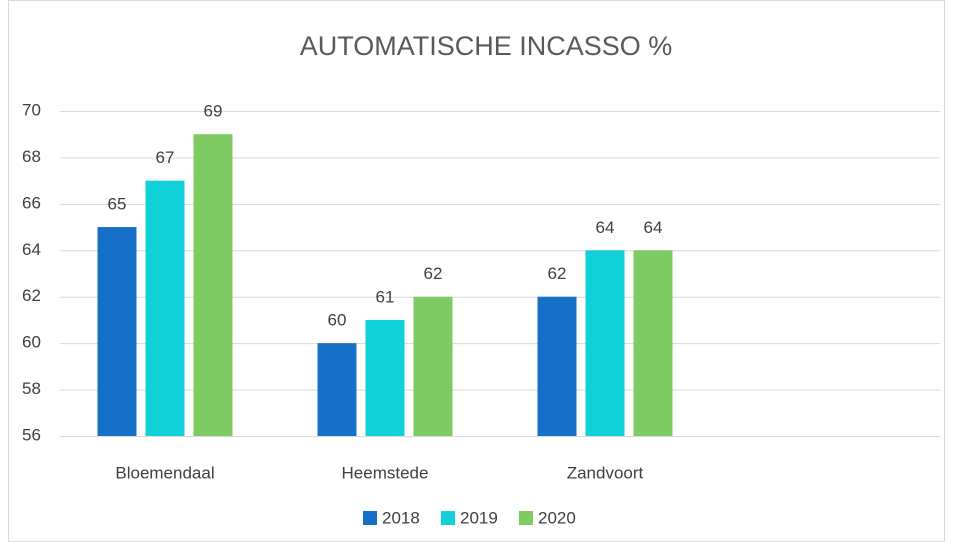 The height and width of the screenshot is (542, 953). Describe the element at coordinates (31, 295) in the screenshot. I see `y-tick-label: 62` at that location.